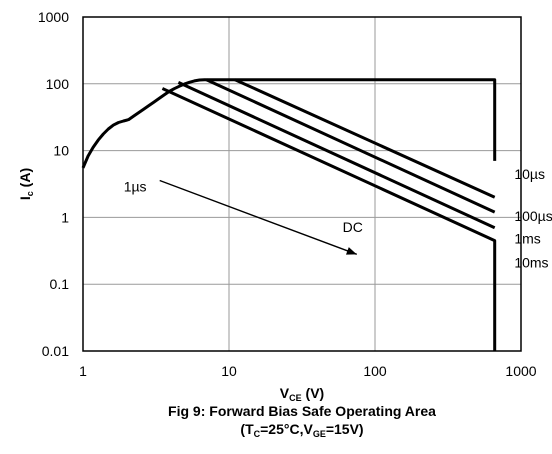 The width and height of the screenshot is (552, 454). What do you see at coordinates (301, 430) in the screenshot?
I see `caption-conditions: (TC=25°C,VGE=15V)` at bounding box center [301, 430].